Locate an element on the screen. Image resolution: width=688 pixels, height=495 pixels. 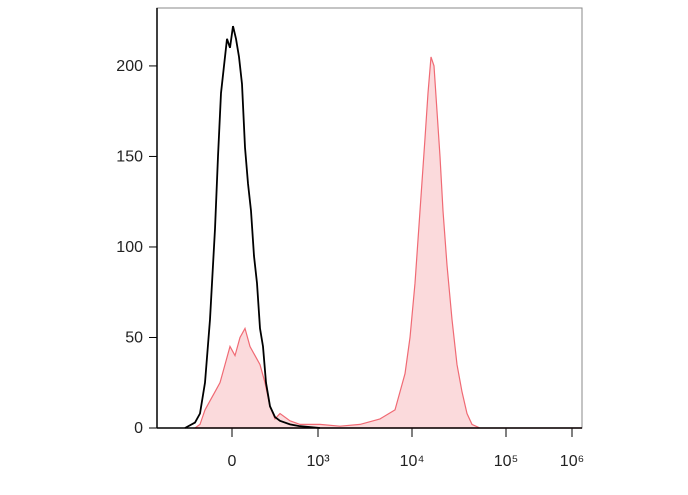
x-tick-label: 10⁶ is located at coordinates (572, 461).